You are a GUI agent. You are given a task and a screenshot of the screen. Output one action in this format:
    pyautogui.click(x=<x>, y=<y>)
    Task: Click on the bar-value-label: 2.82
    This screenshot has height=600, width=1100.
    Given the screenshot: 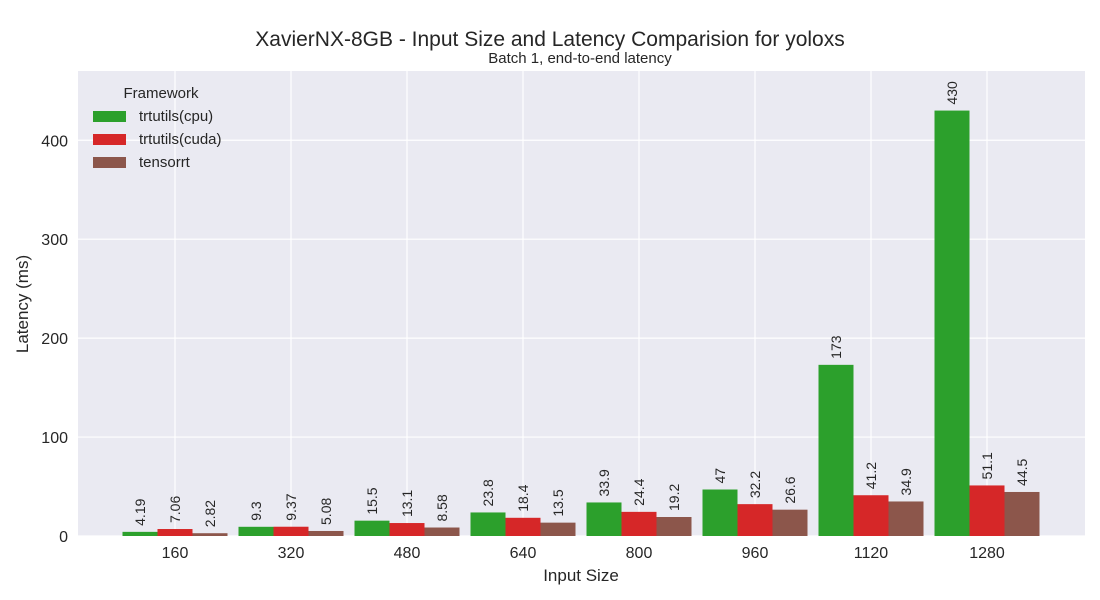 What is the action you would take?
    pyautogui.click(x=210, y=513)
    